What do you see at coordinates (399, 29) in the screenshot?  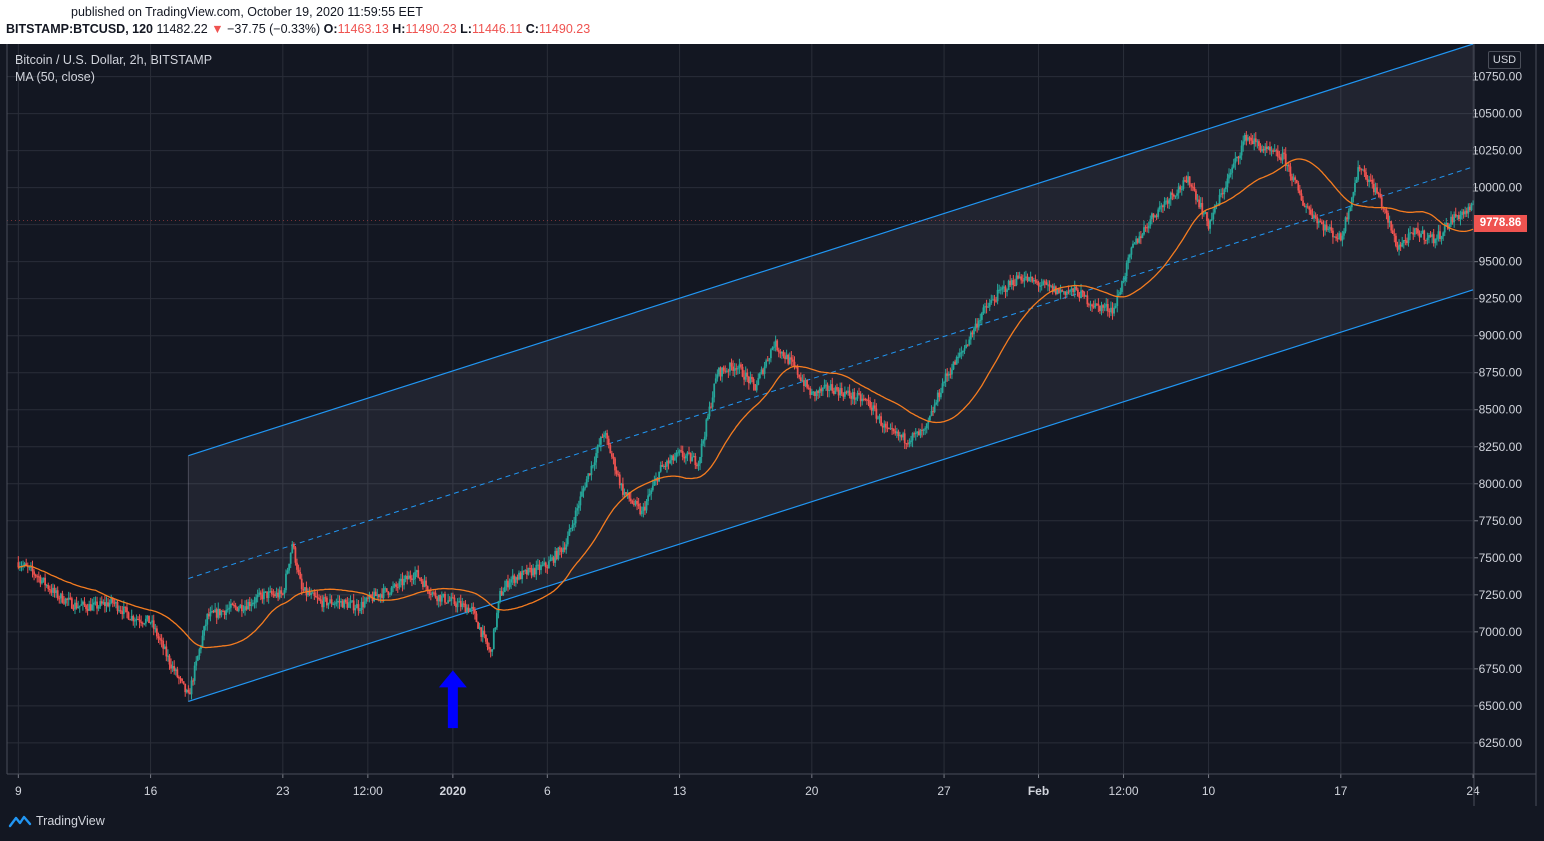 I see `high-label: H:` at bounding box center [399, 29].